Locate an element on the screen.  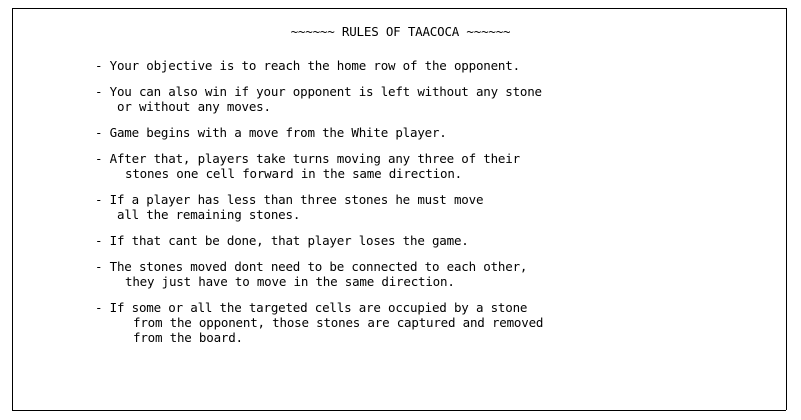
rule-line: from the board. is located at coordinates (188, 337).